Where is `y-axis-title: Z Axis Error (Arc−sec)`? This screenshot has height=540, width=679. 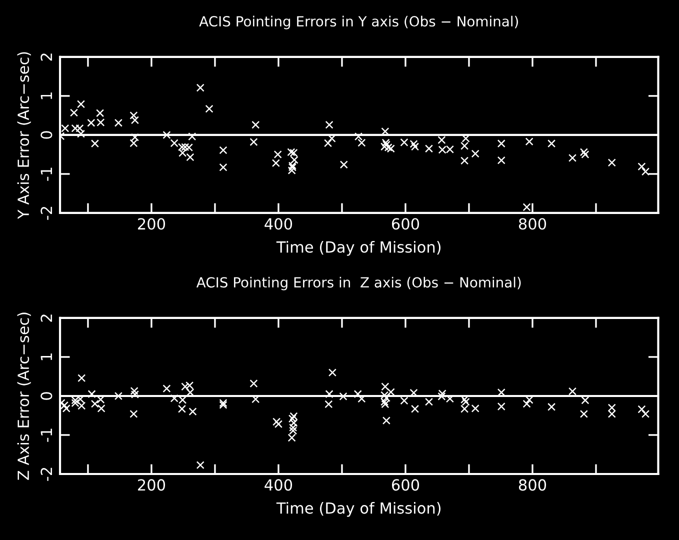 y-axis-title: Z Axis Error (Arc−sec) is located at coordinates (24, 396).